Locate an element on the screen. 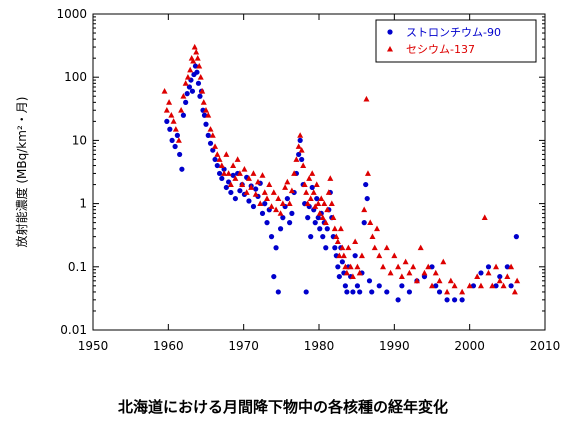 The image size is (566, 423). x-tick-label: 1990 is located at coordinates (394, 346).